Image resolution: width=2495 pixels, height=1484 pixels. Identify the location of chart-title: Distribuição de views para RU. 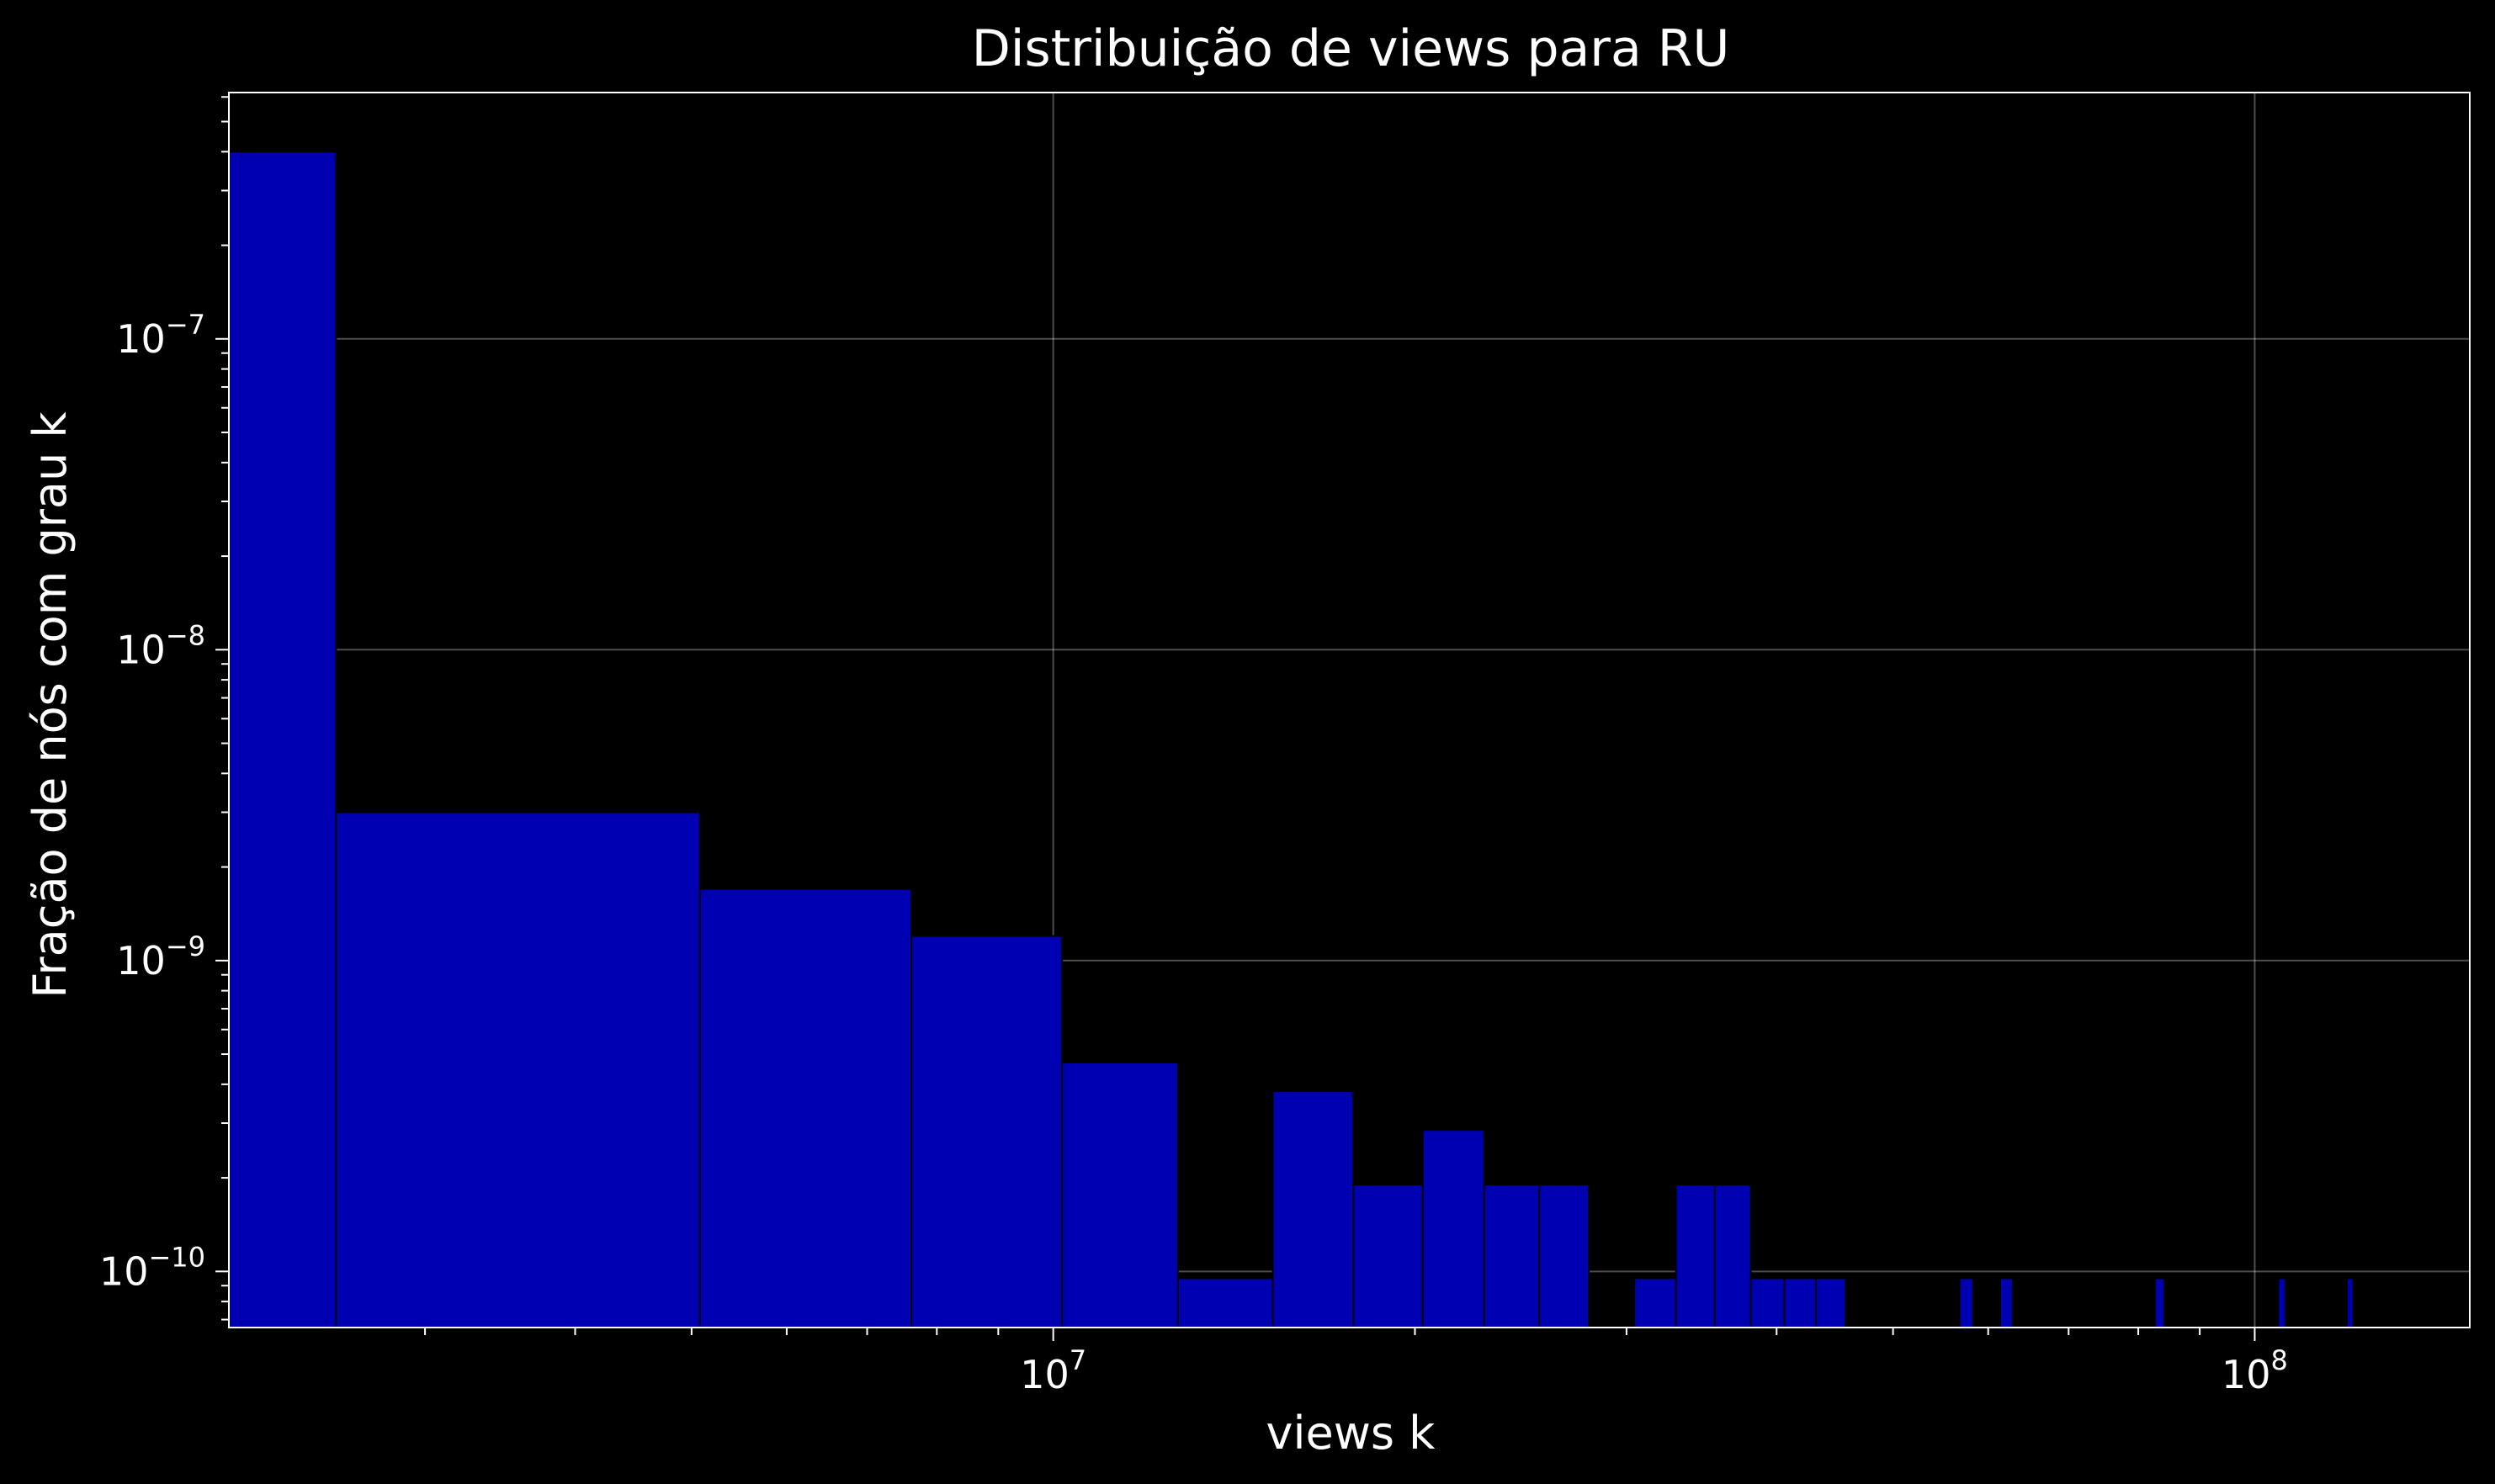
(1351, 48).